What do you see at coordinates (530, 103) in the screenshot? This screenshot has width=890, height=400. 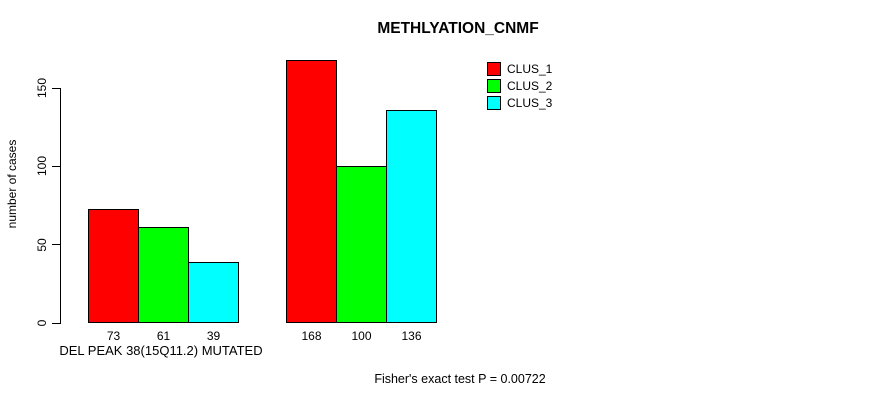 I see `legend-label: CLUS_3` at bounding box center [530, 103].